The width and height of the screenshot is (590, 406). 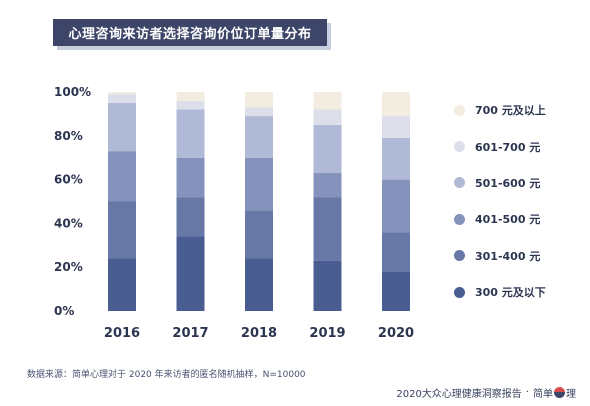 I want to click on report-title: 2020大众心理健康洞察报告, so click(x=459, y=394).